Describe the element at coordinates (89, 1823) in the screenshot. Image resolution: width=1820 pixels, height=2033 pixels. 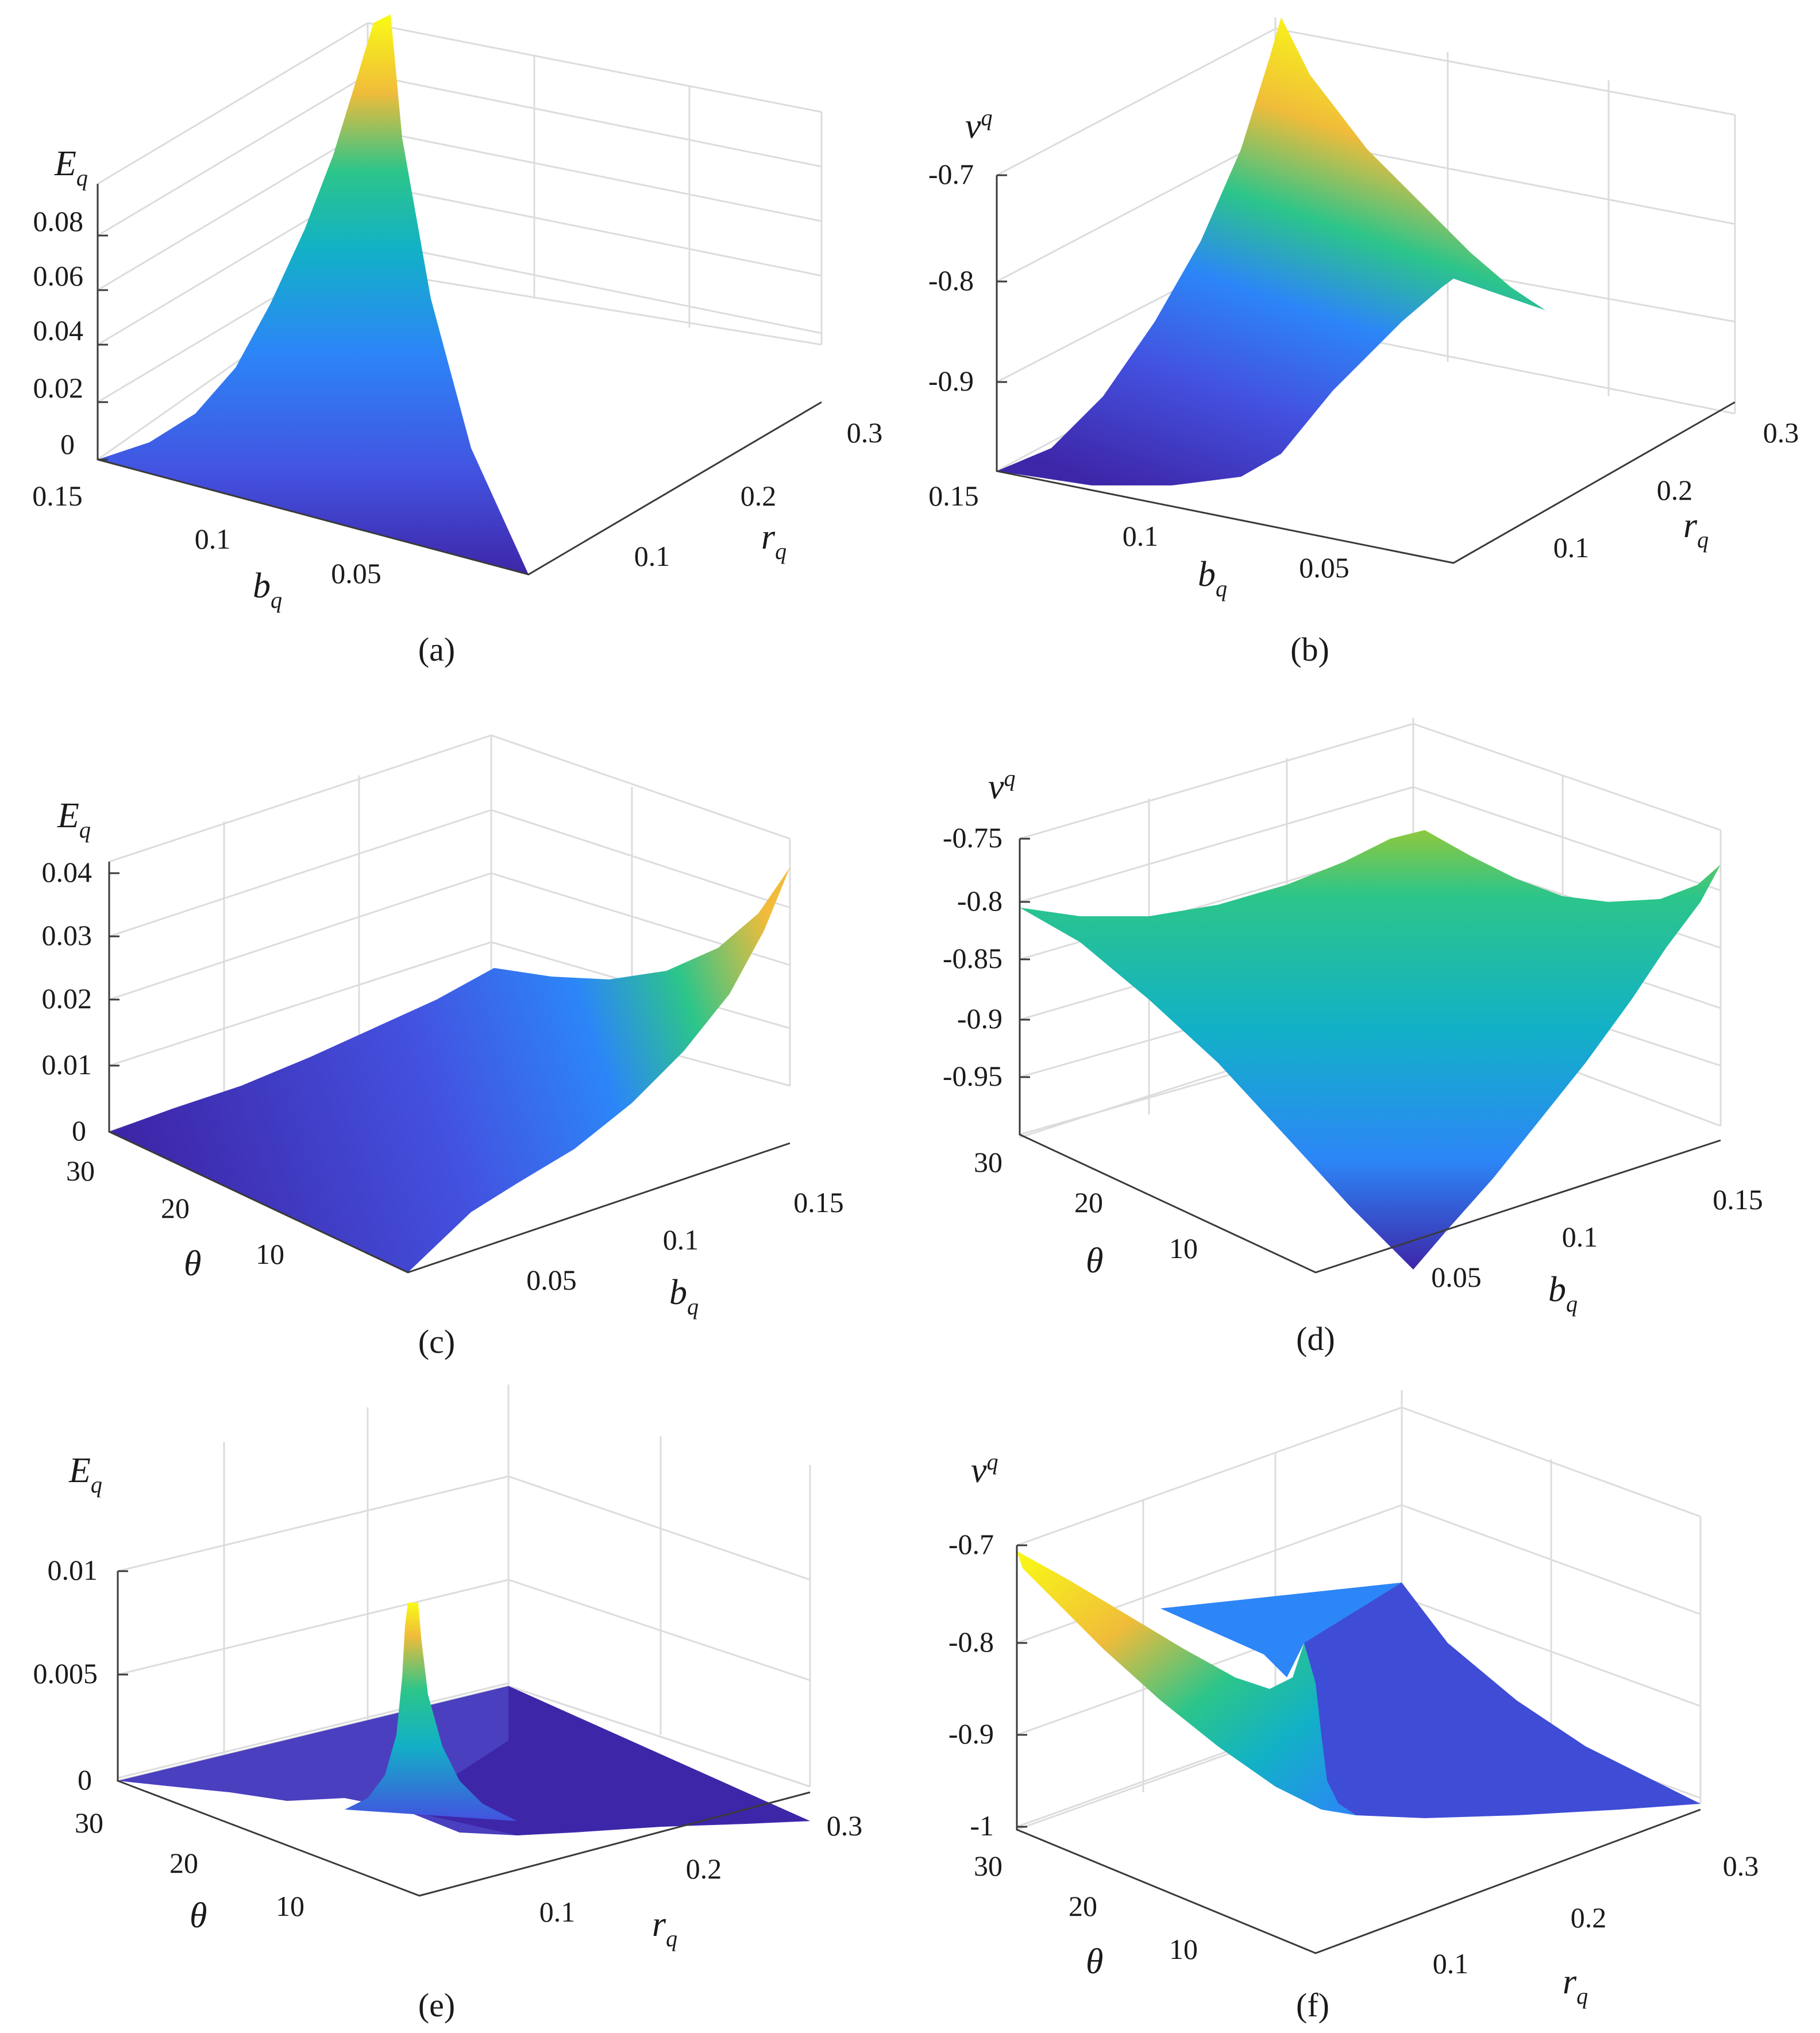
I see `panel-e-xtick: 30` at that location.